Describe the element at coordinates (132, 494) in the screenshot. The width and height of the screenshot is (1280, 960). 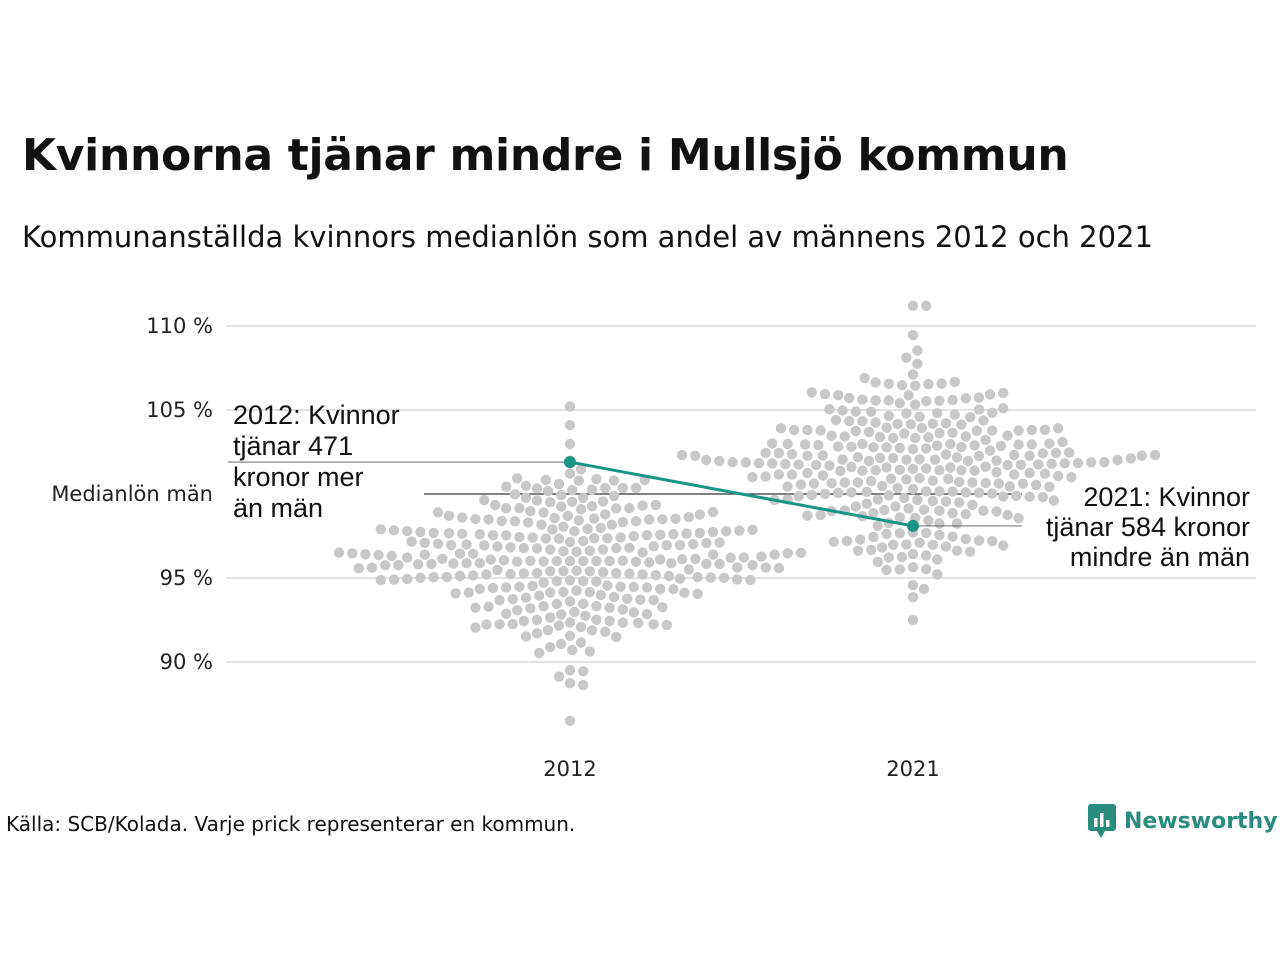
I see `y-tick-label: Medianlön män` at that location.